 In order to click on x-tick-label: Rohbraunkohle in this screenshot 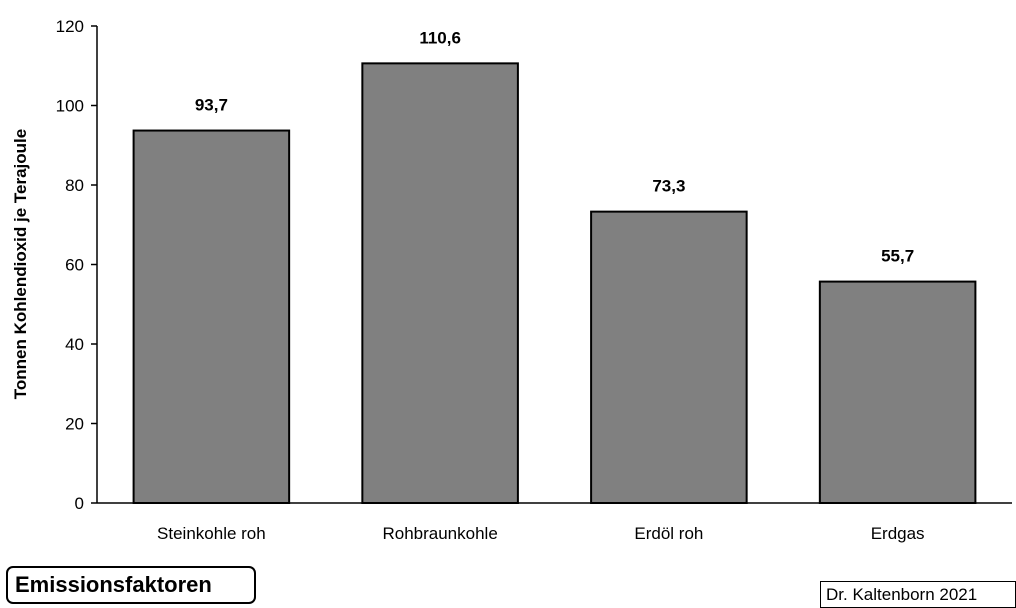, I will do `click(439, 533)`.